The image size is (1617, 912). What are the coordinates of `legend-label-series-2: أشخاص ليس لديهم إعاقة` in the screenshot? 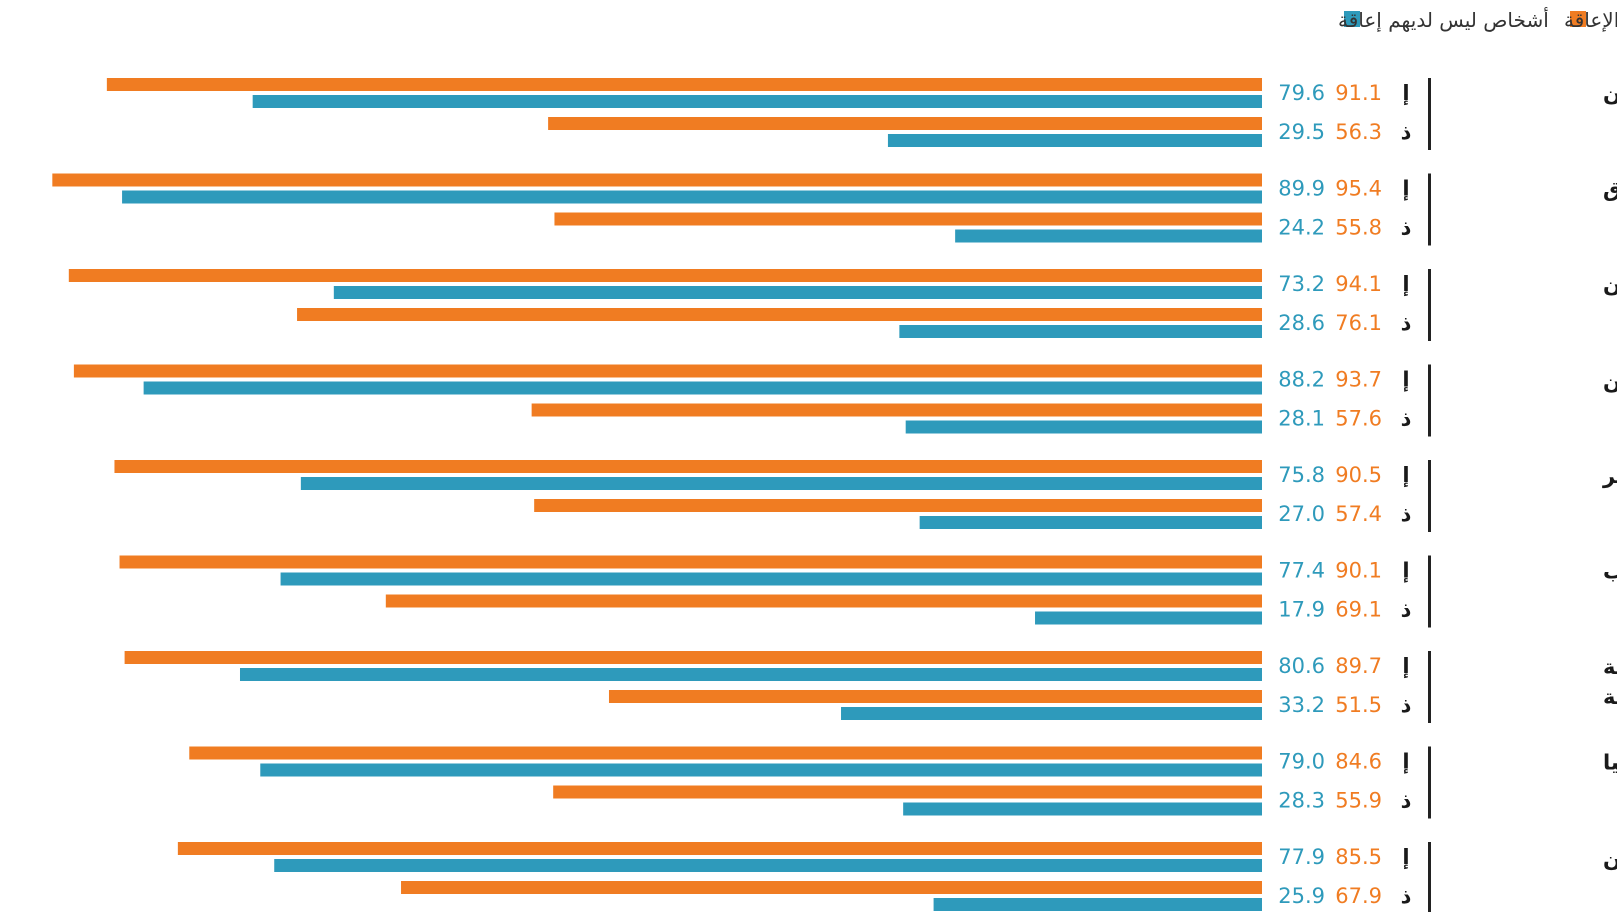 It's located at (1443, 20).